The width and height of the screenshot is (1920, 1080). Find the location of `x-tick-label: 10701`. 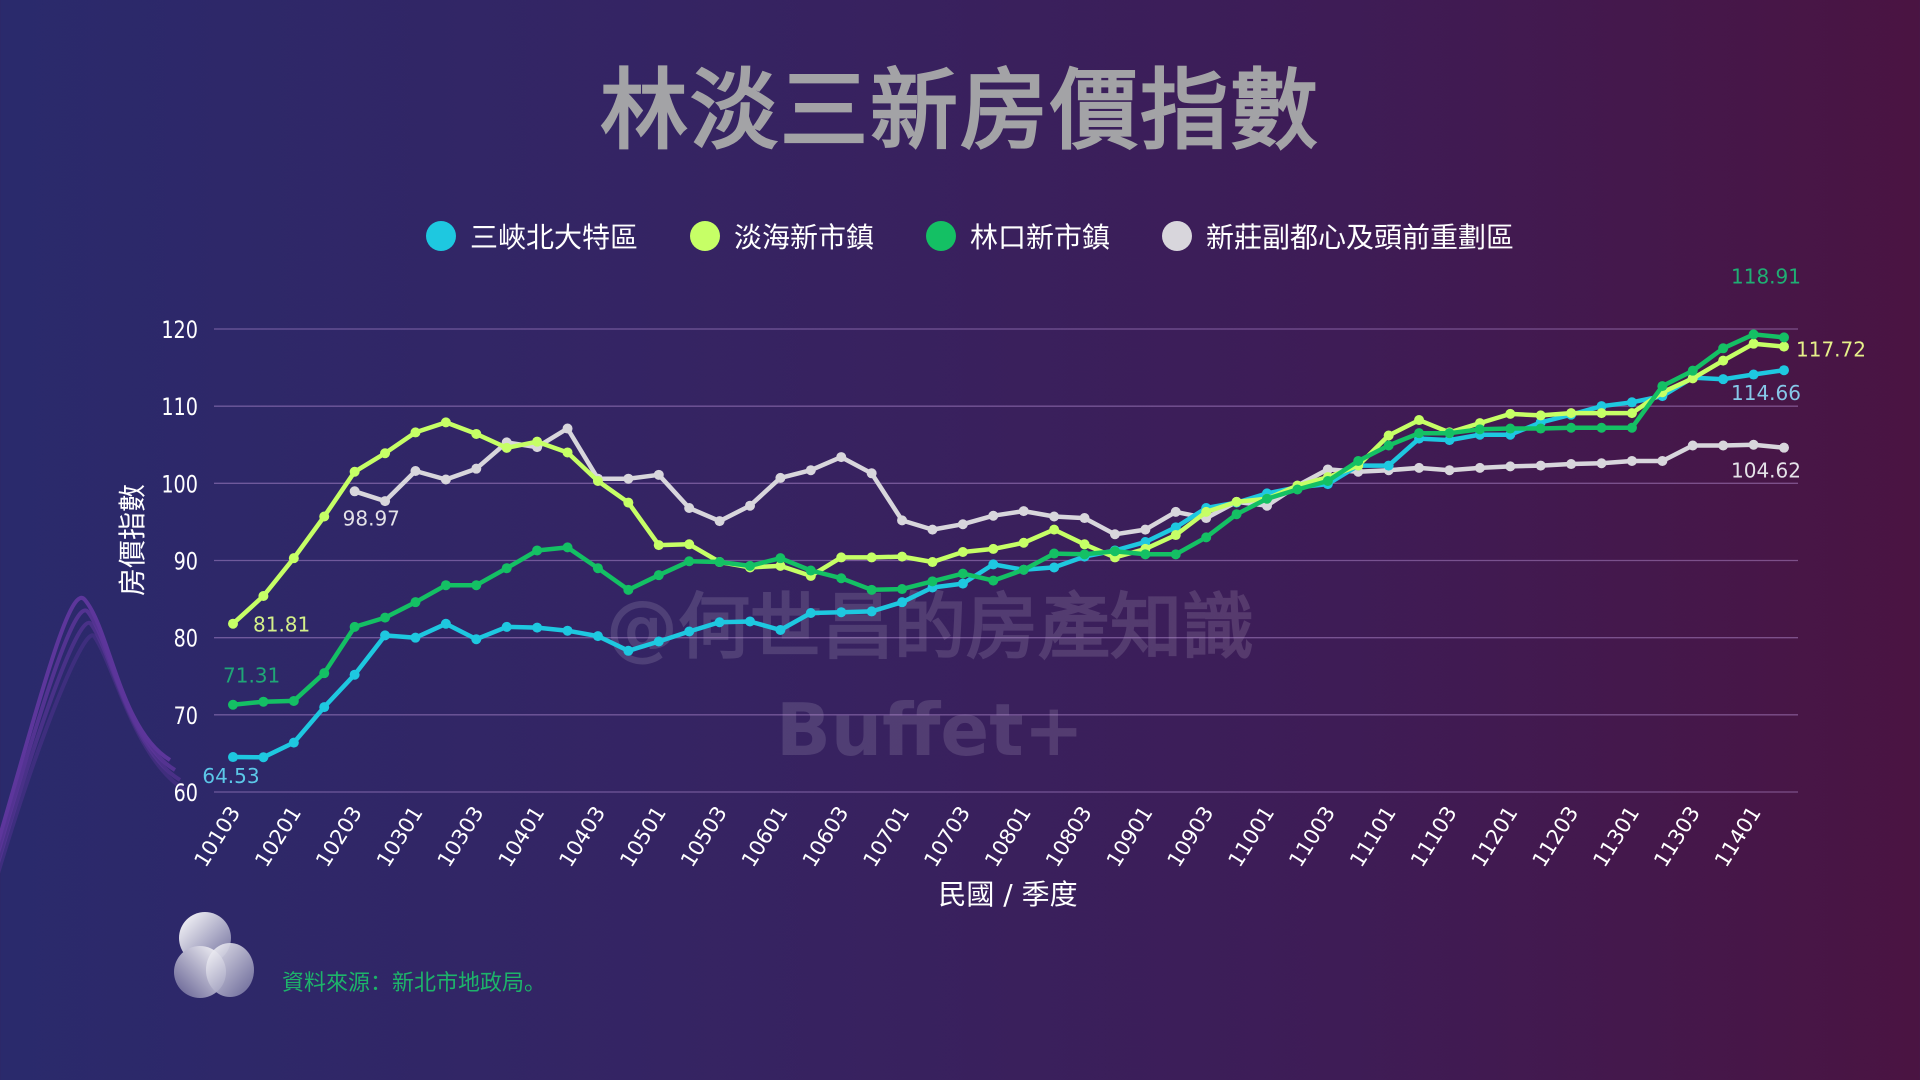

x-tick-label: 10701 is located at coordinates (887, 836).